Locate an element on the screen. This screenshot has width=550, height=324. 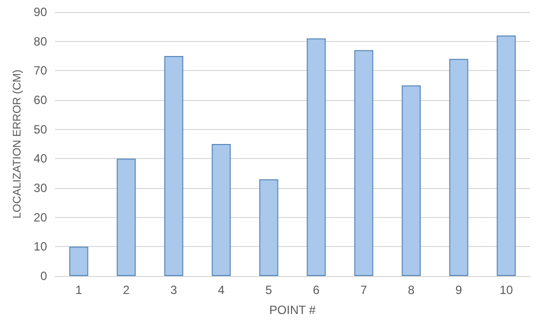
x-tick-label: 6 is located at coordinates (316, 290).